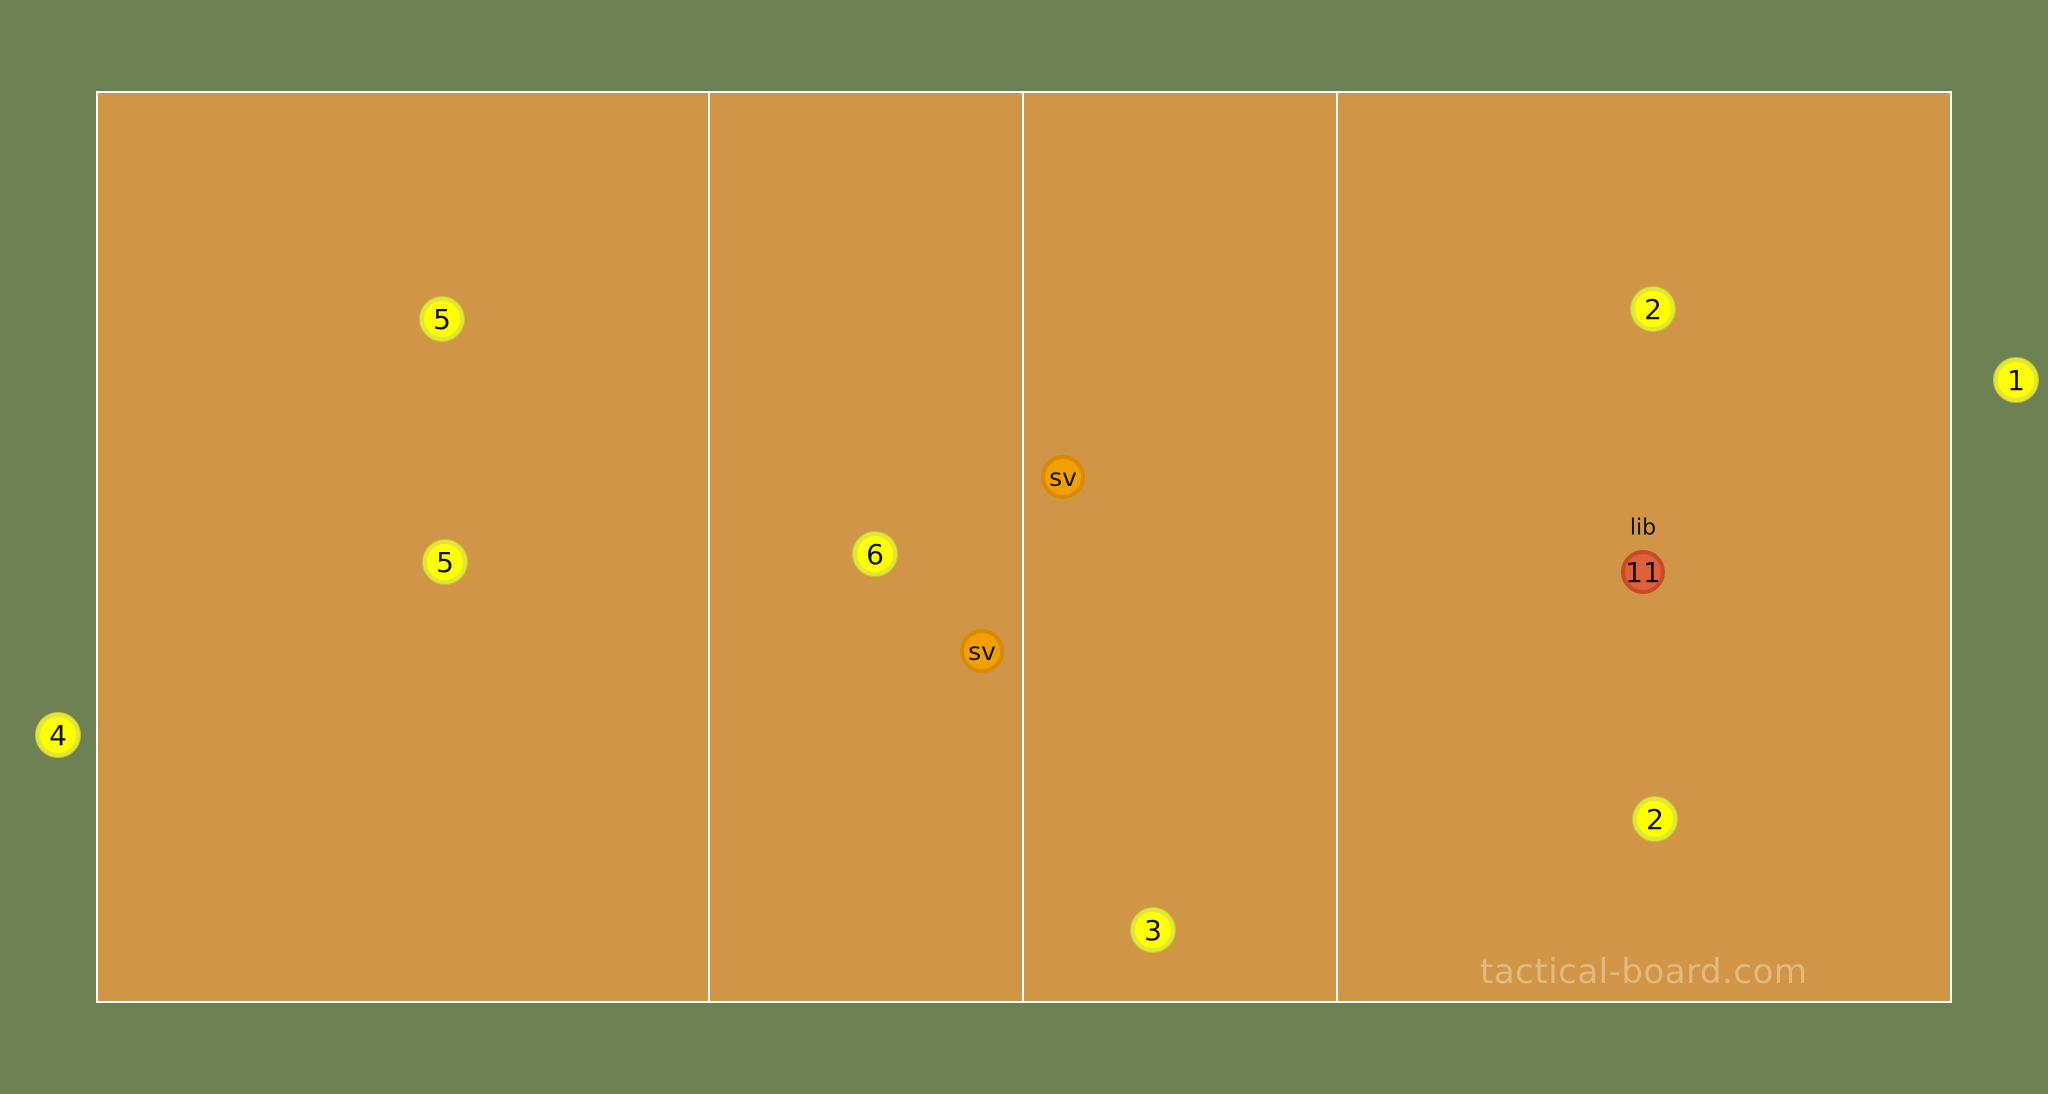 The image size is (2048, 1094). I want to click on center-net-line, so click(1023, 547).